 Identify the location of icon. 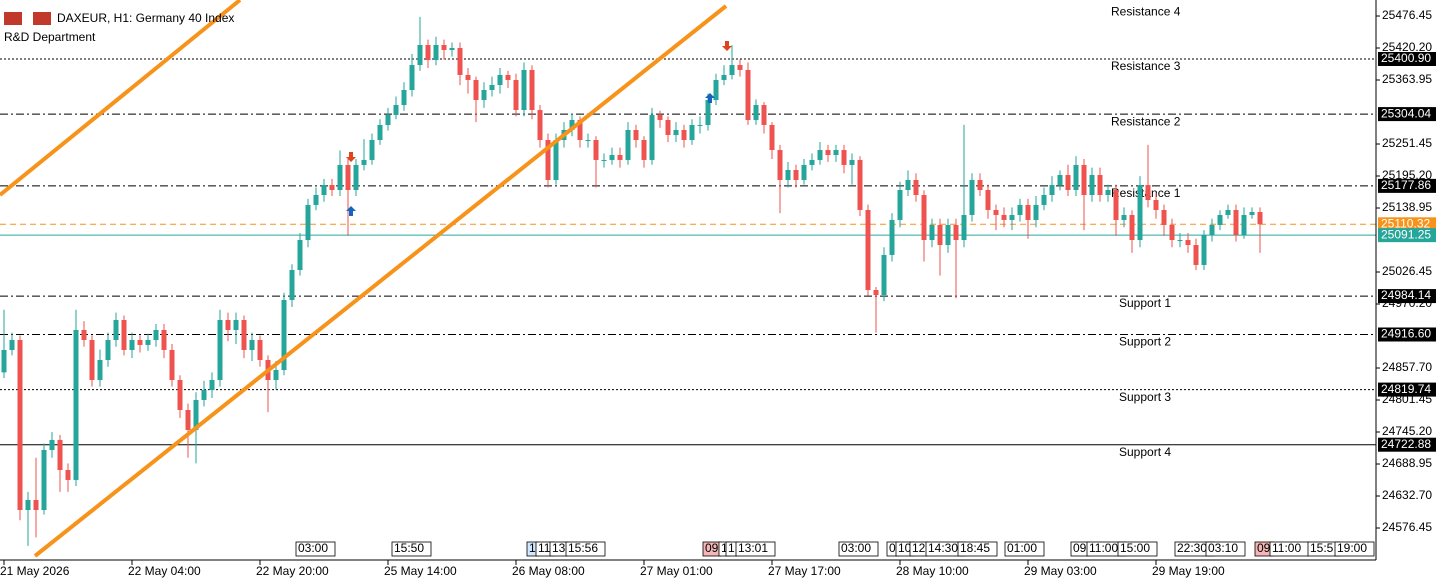
(13, 18).